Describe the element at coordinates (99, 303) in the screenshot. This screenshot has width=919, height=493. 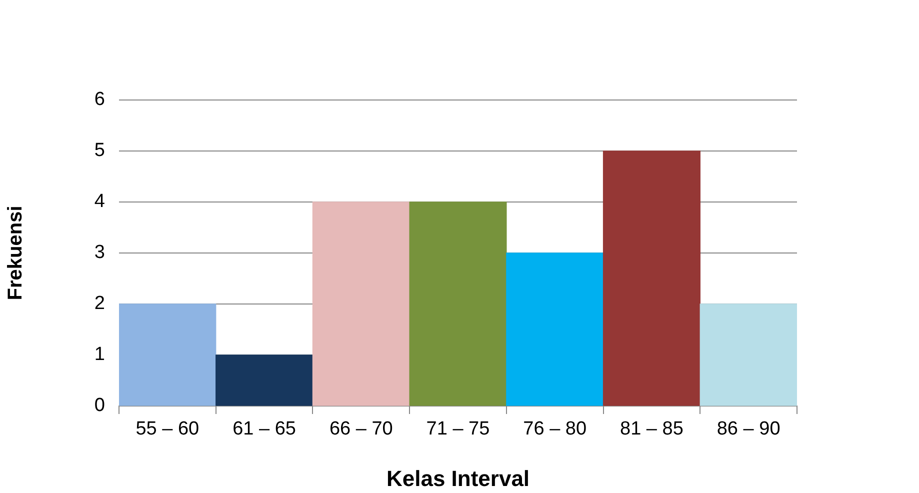
I see `y-tick-label: 2` at that location.